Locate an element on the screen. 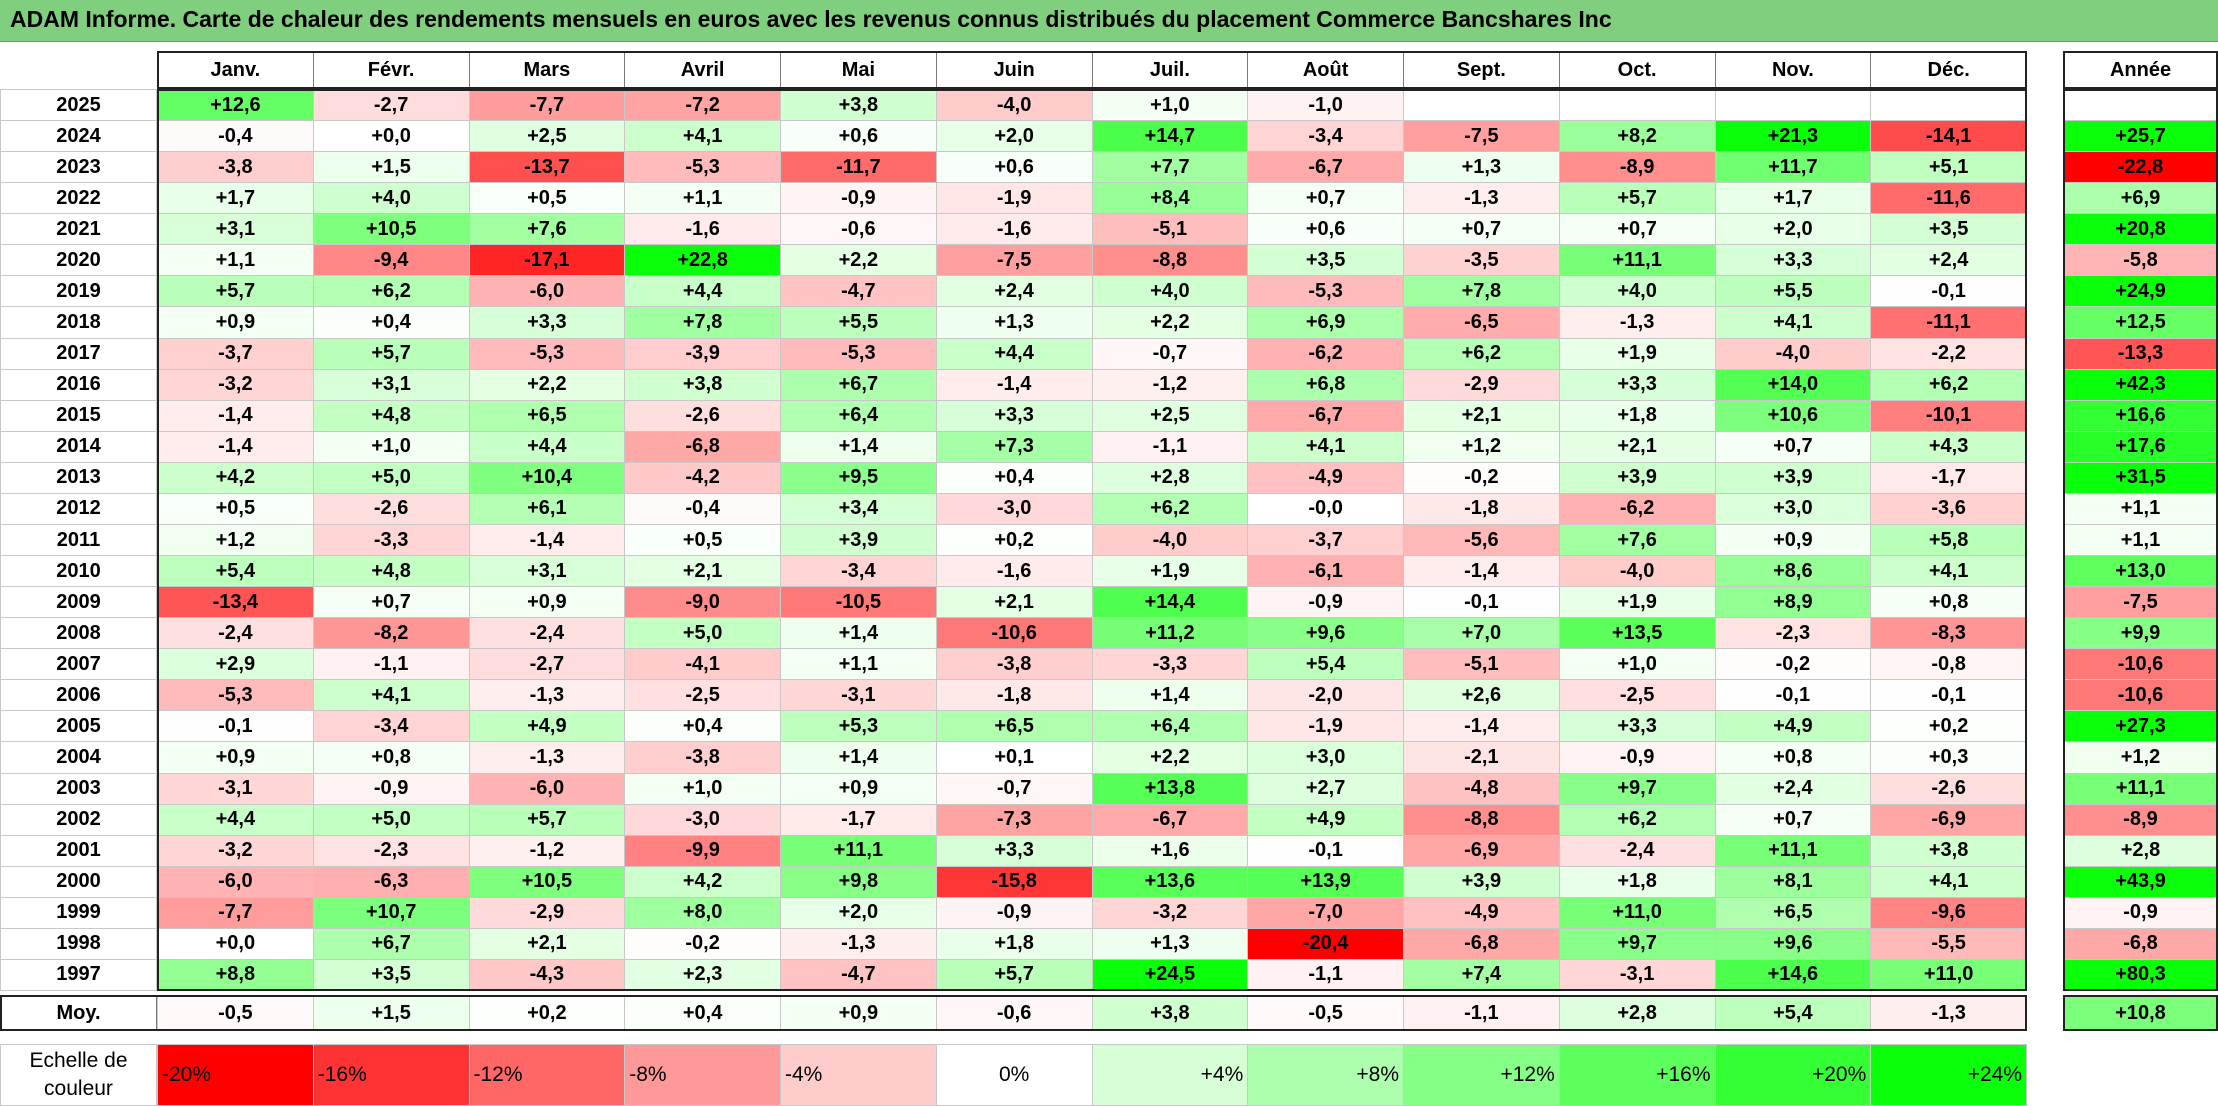 The height and width of the screenshot is (1106, 2218). heatmap-cell: -8,2 is located at coordinates (391, 633).